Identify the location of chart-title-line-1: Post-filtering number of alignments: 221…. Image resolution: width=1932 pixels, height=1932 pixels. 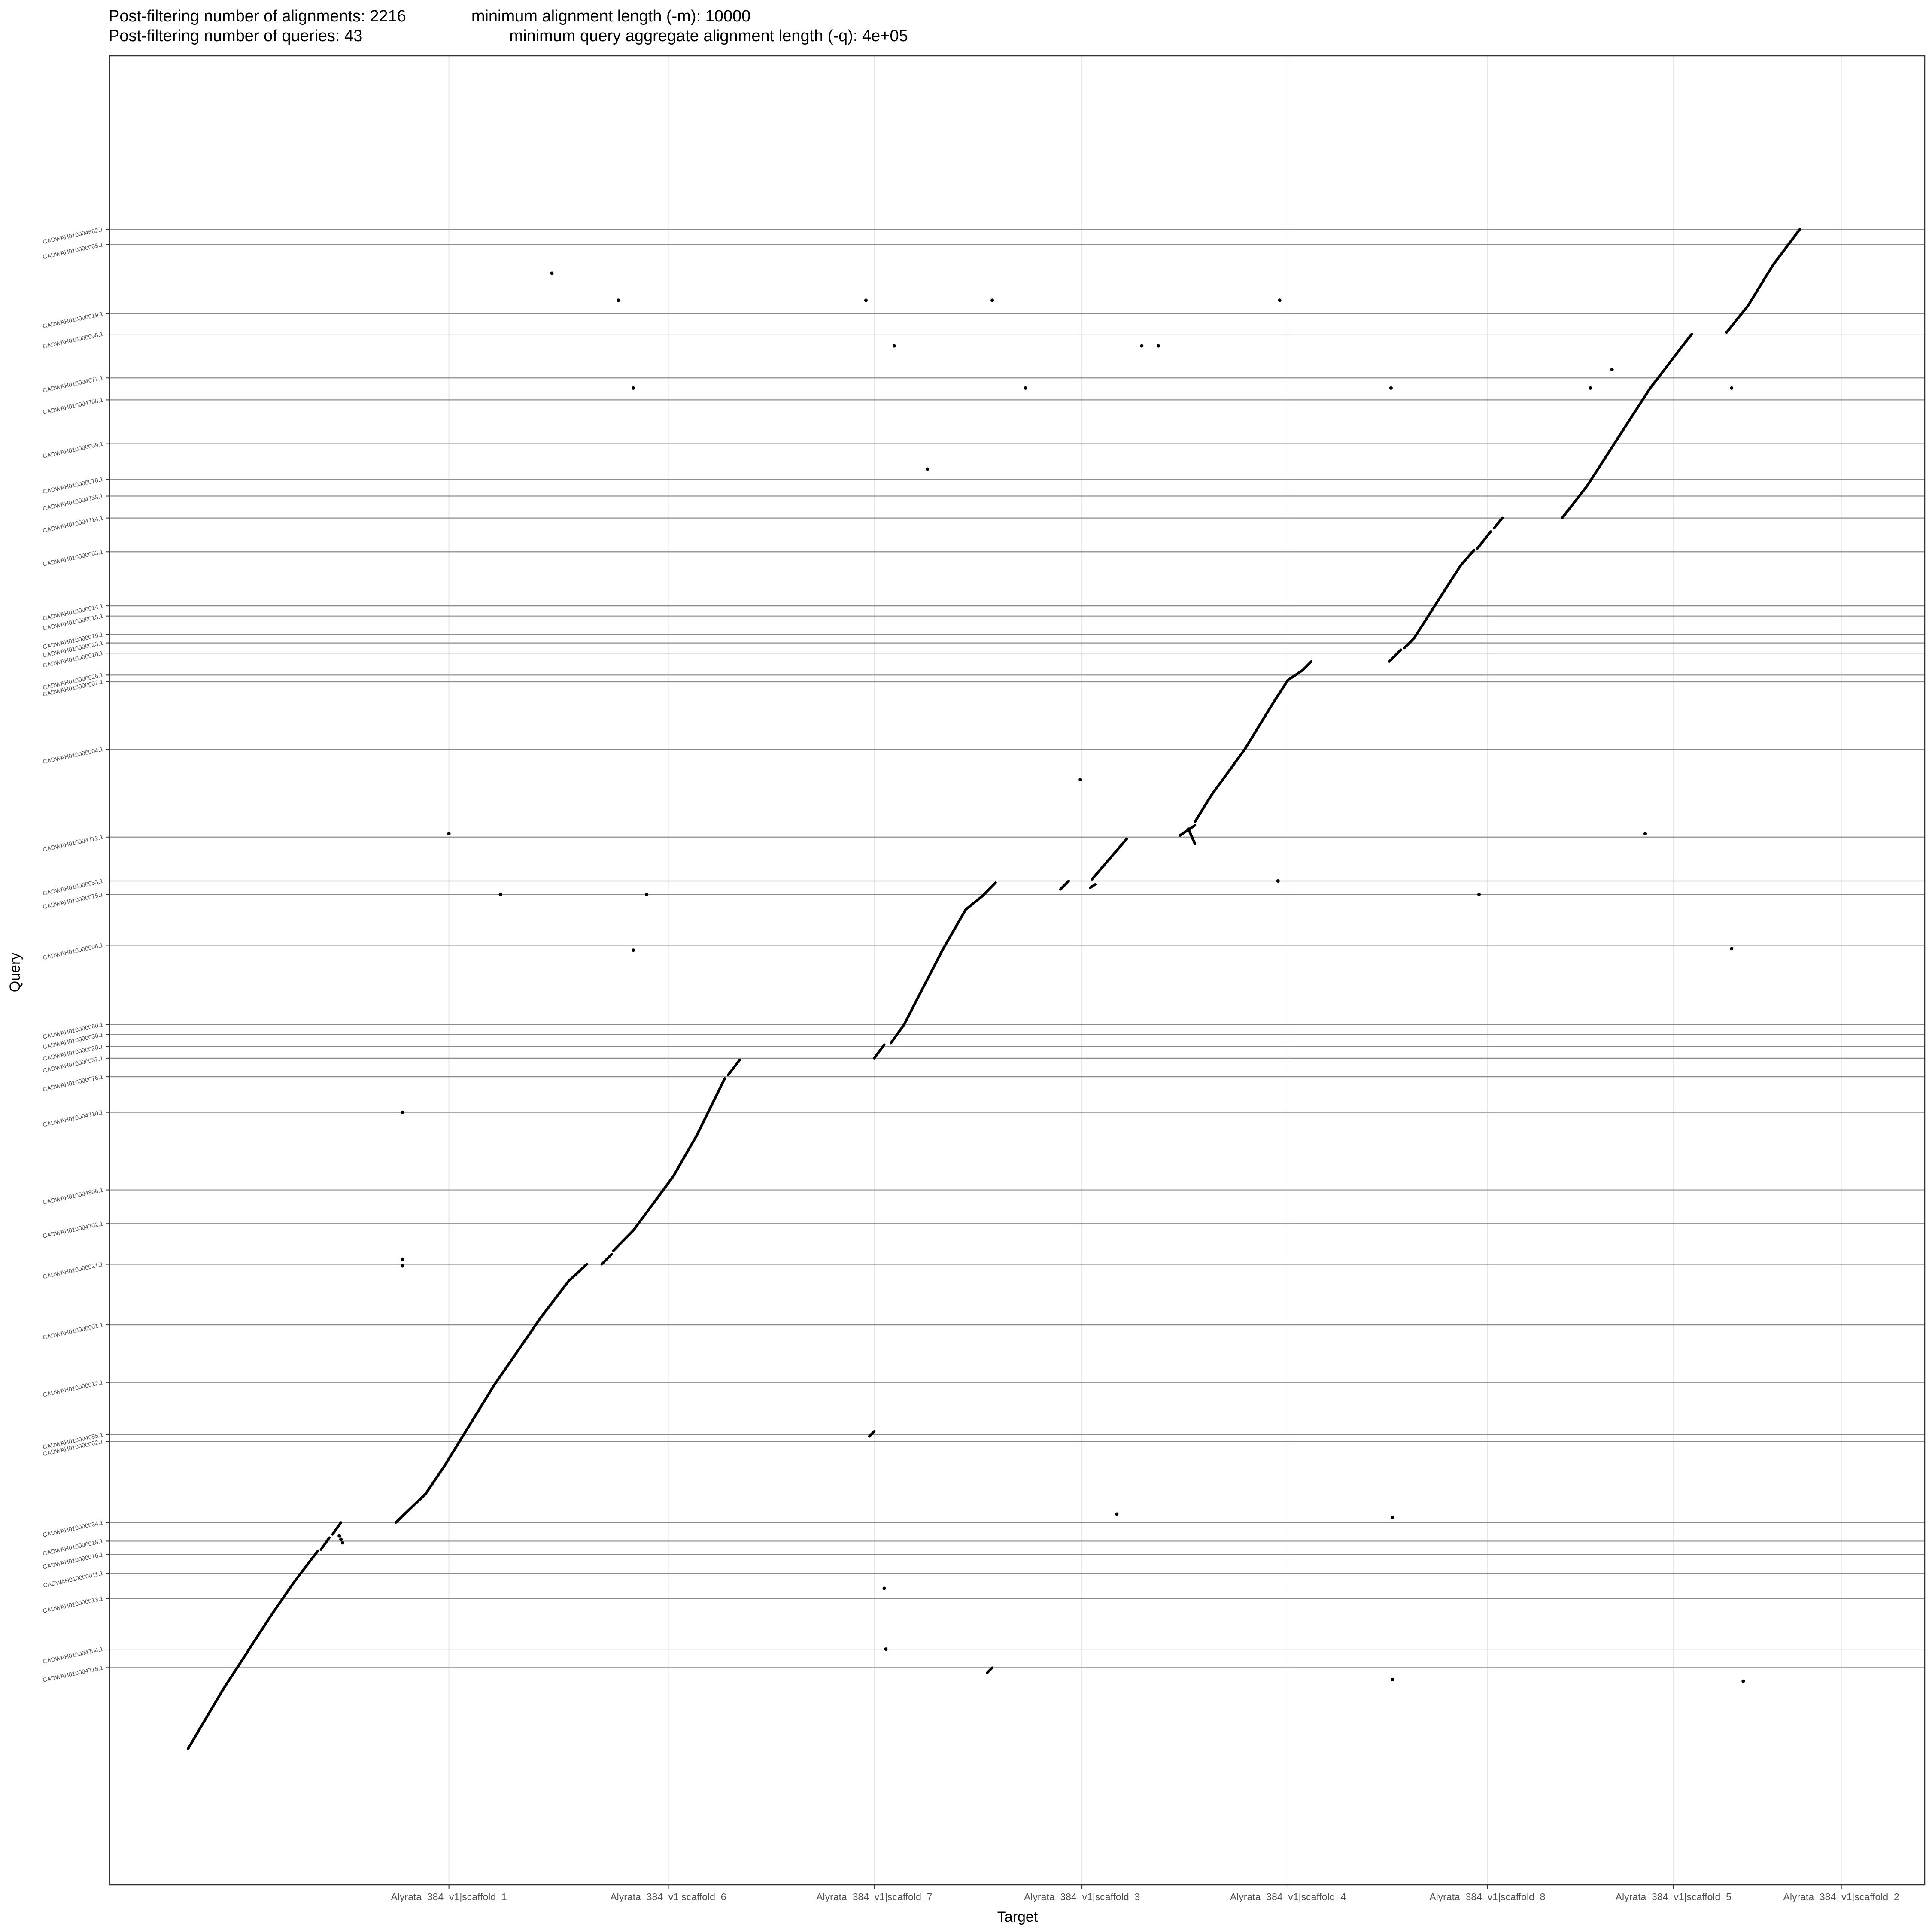
(430, 16).